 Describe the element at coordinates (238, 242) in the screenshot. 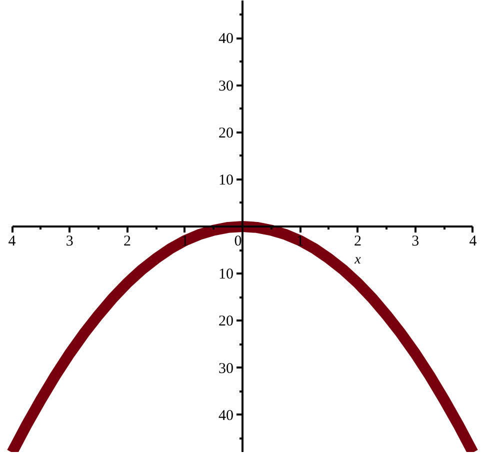

I see `x-tick-label: 0` at that location.